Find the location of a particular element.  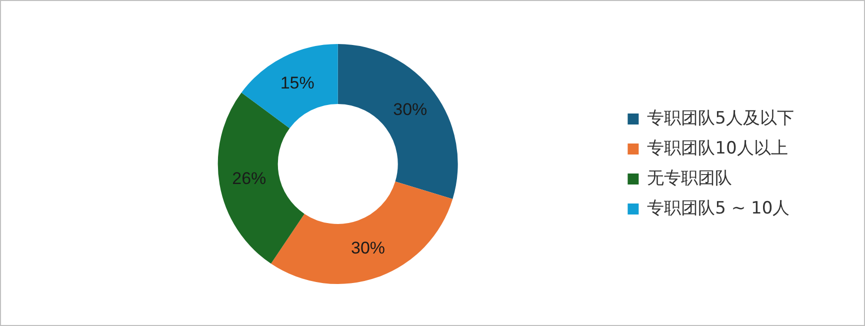

legend-label: 专职团队5人及以下 is located at coordinates (720, 118).